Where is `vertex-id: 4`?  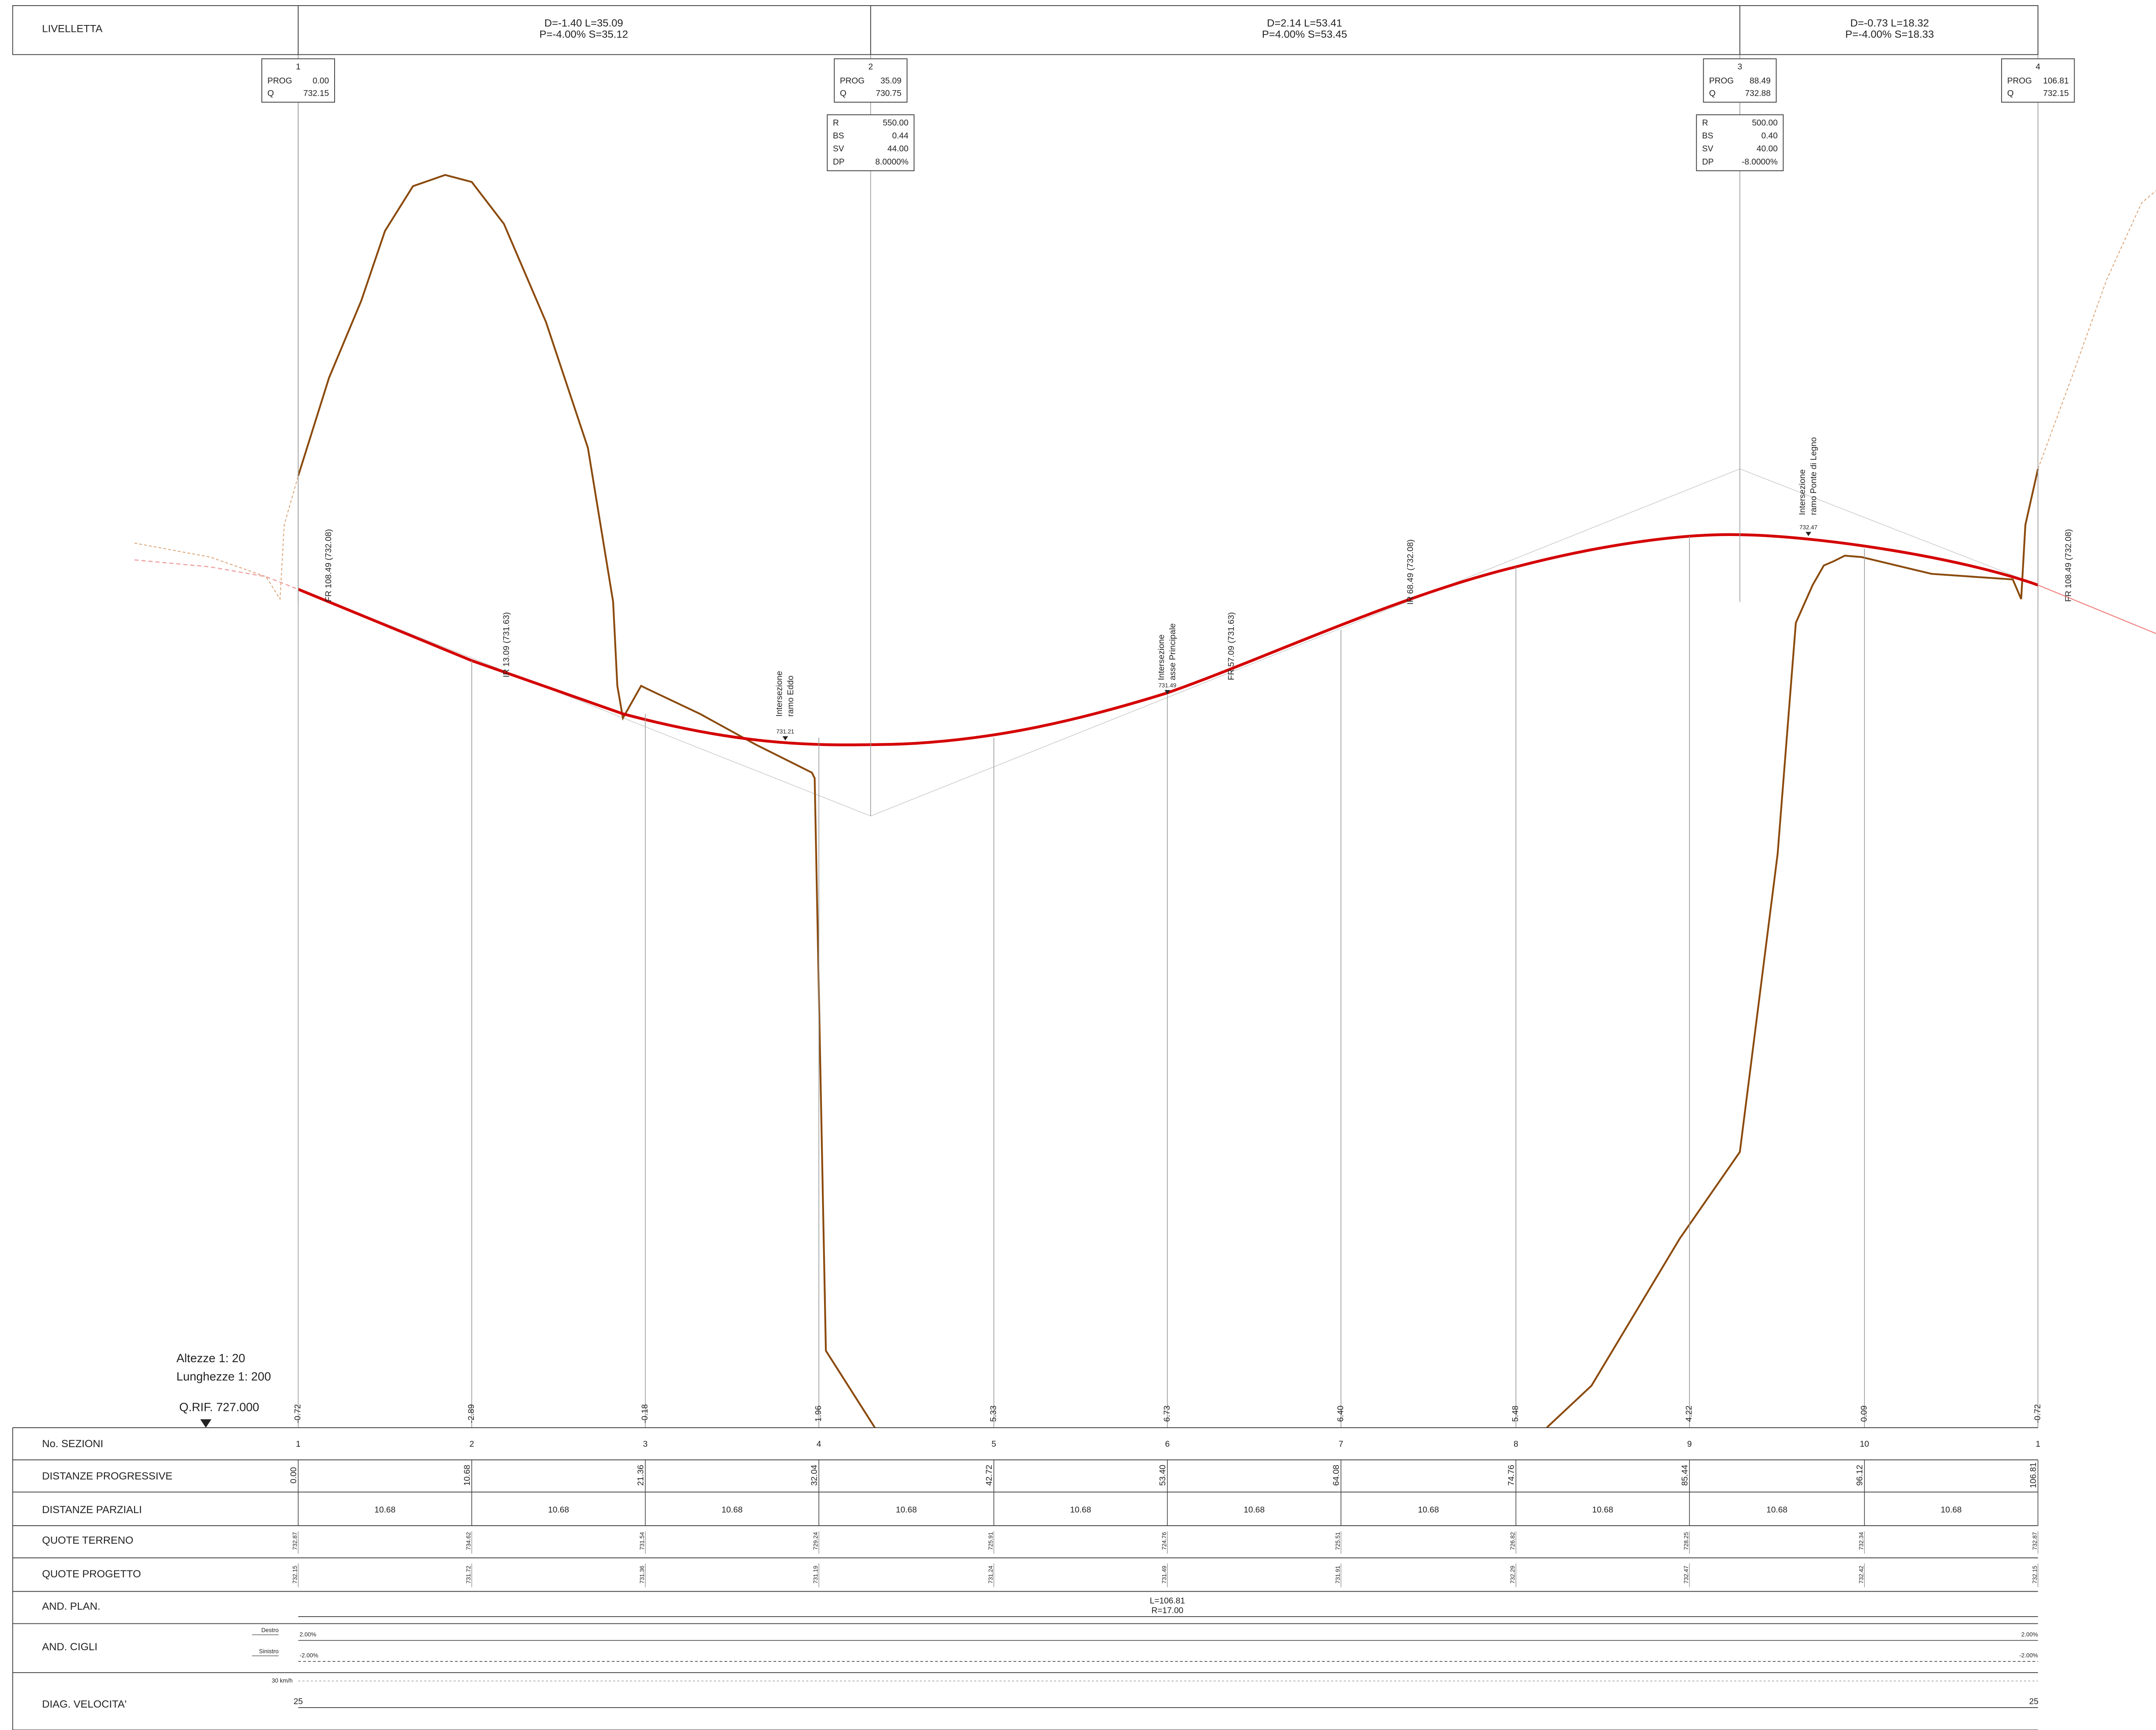 vertex-id: 4 is located at coordinates (2038, 67).